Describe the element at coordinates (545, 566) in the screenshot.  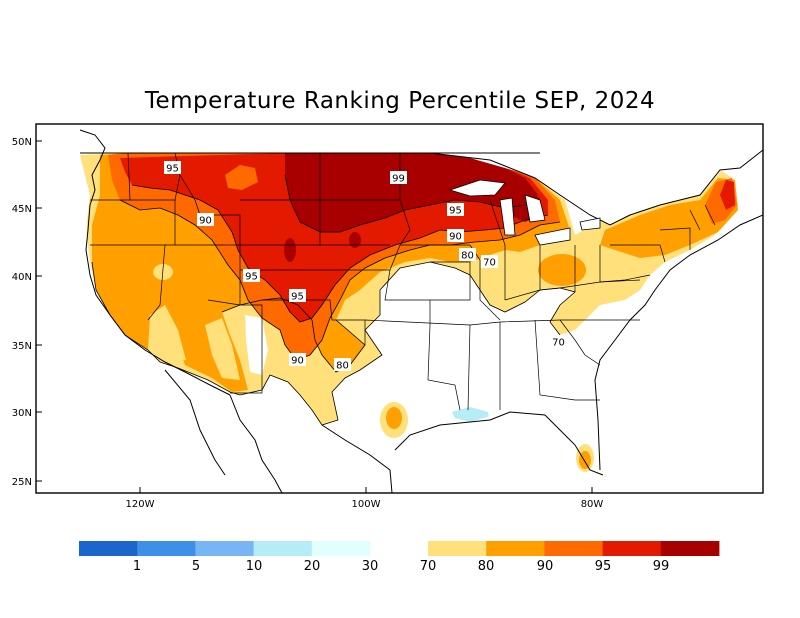
I see `legend-label: 90` at that location.